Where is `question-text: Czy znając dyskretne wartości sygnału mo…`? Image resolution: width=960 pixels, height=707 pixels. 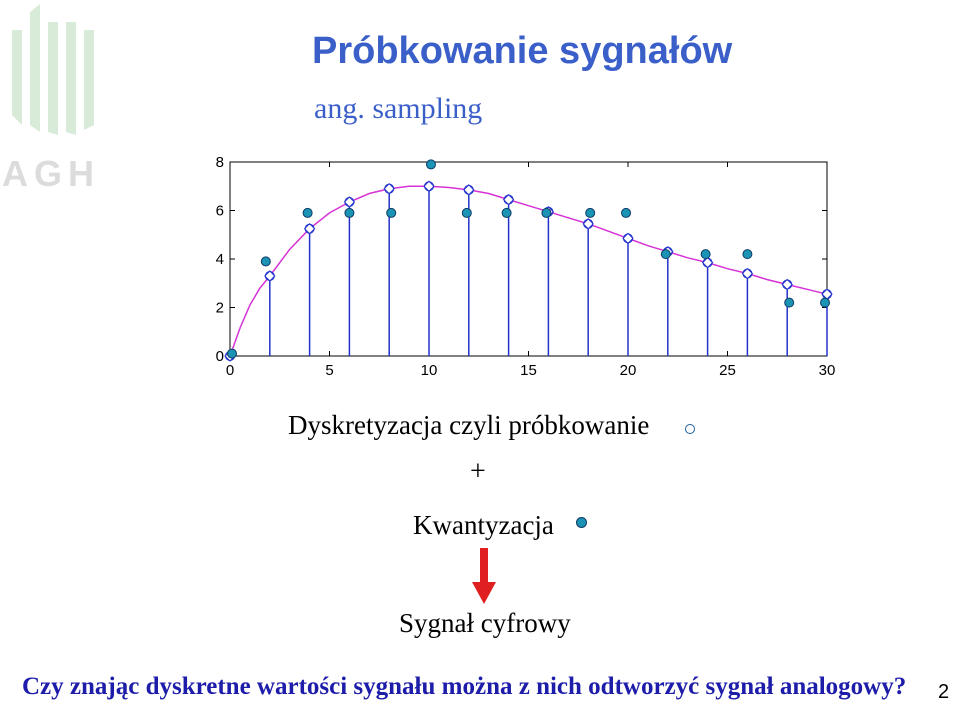 question-text: Czy znając dyskretne wartości sygnału mo… is located at coordinates (464, 686).